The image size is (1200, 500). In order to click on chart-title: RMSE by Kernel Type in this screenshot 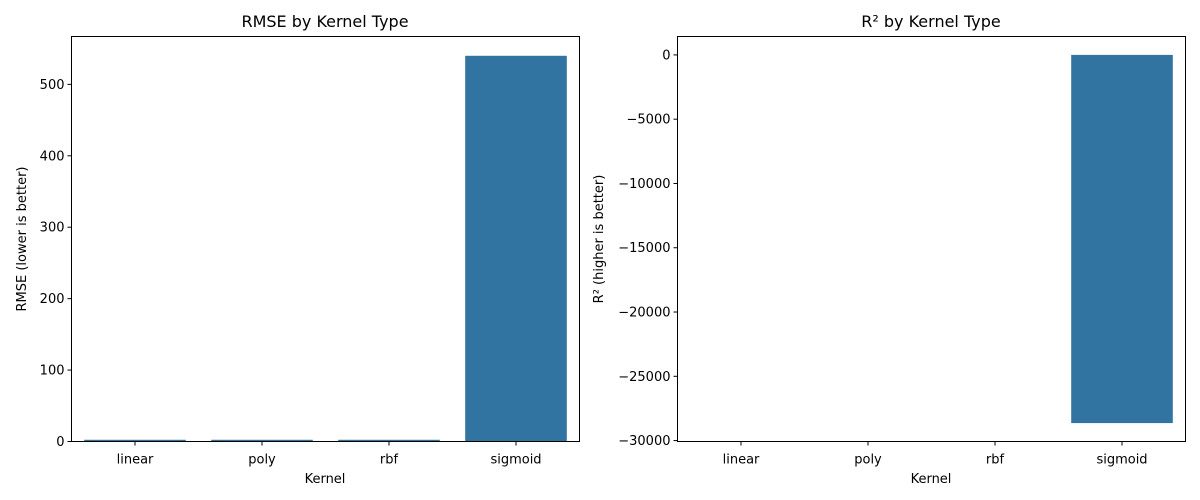, I will do `click(324, 21)`.